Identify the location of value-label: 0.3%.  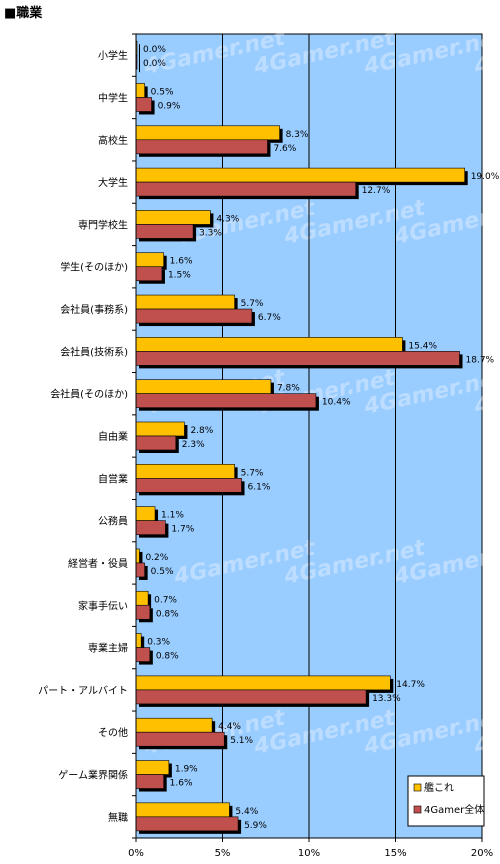
(158, 643).